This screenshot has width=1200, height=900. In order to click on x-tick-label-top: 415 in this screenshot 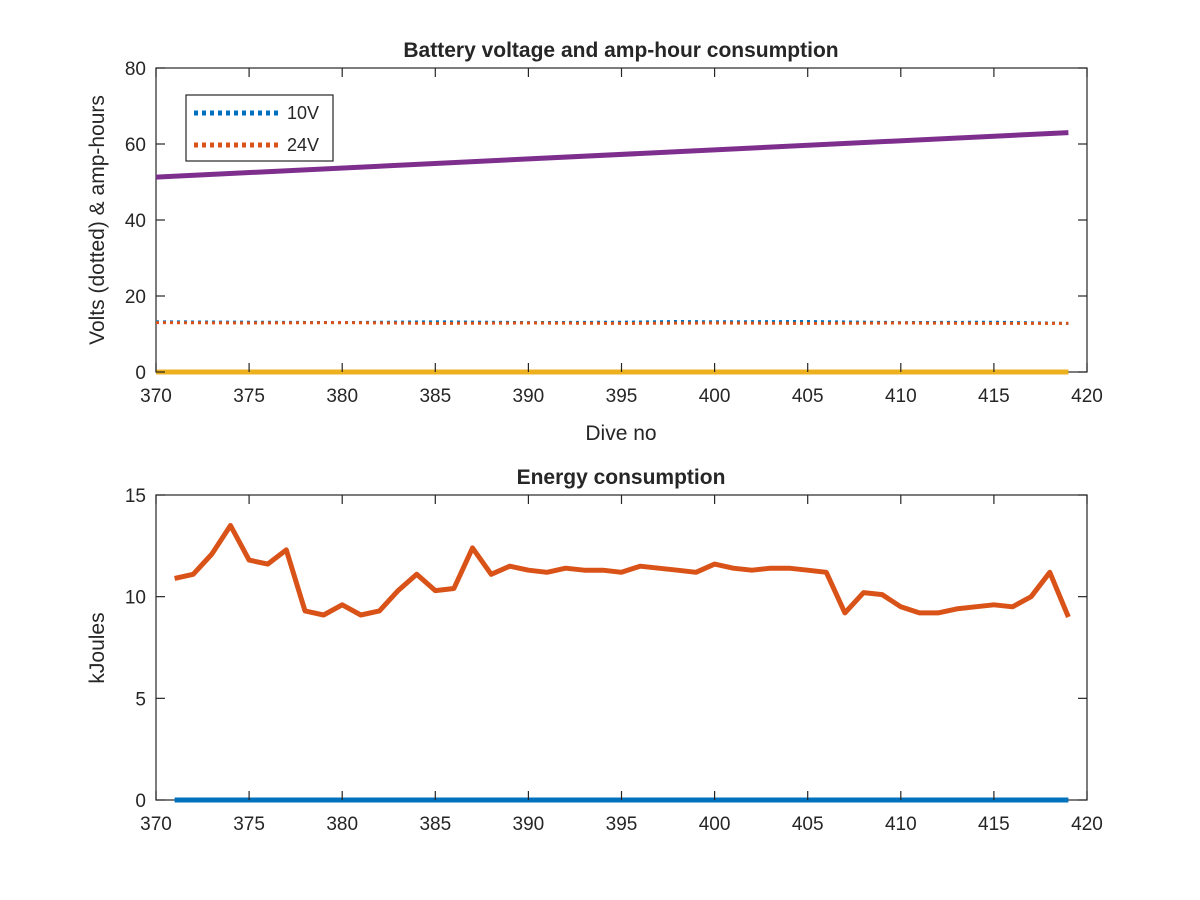, I will do `click(994, 396)`.